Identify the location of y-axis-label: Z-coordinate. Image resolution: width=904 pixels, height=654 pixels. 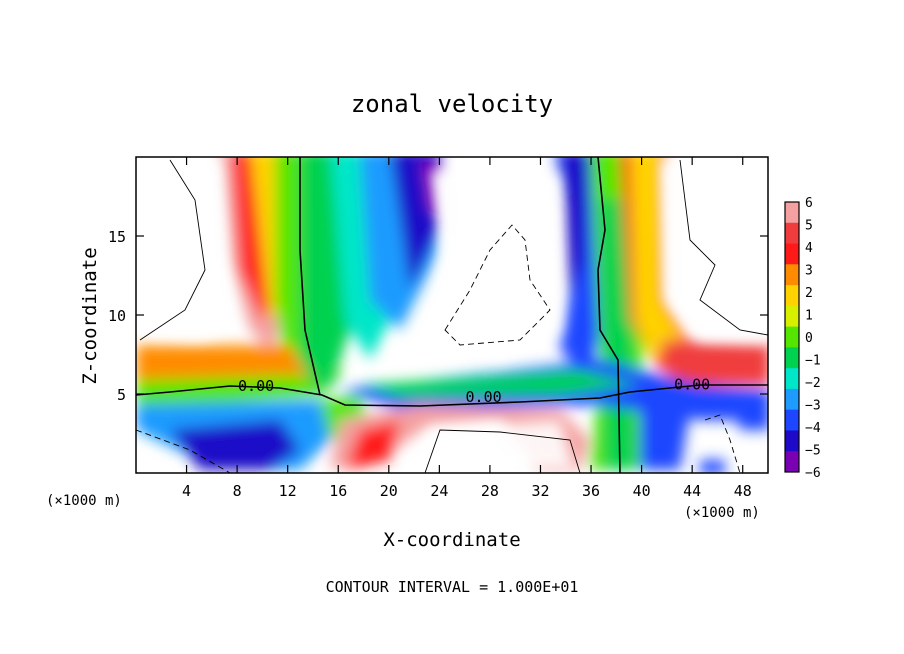
(90, 315).